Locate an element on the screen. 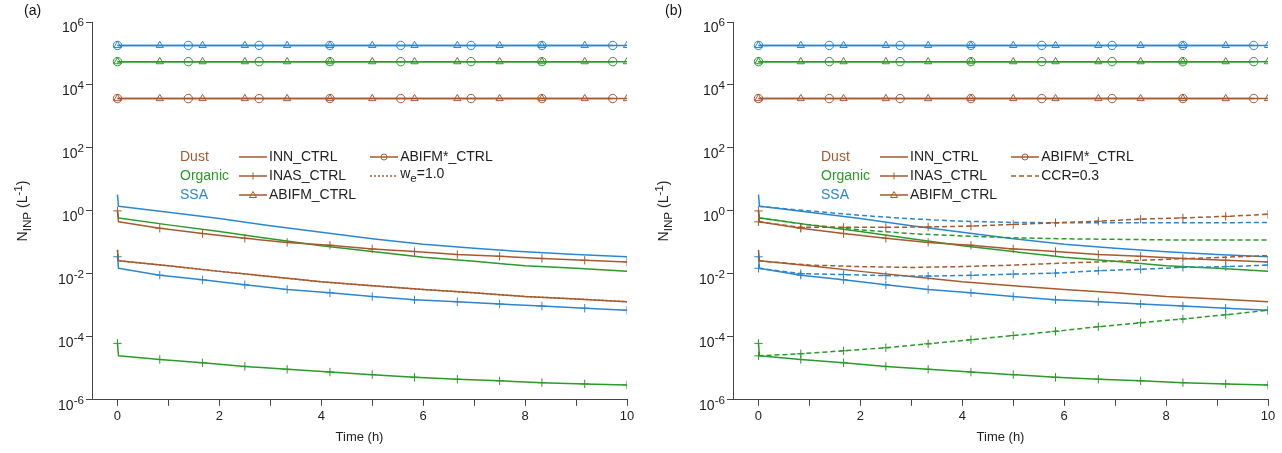 Image resolution: width=1282 pixels, height=453 pixels. chart-title: (a) is located at coordinates (33, 10).